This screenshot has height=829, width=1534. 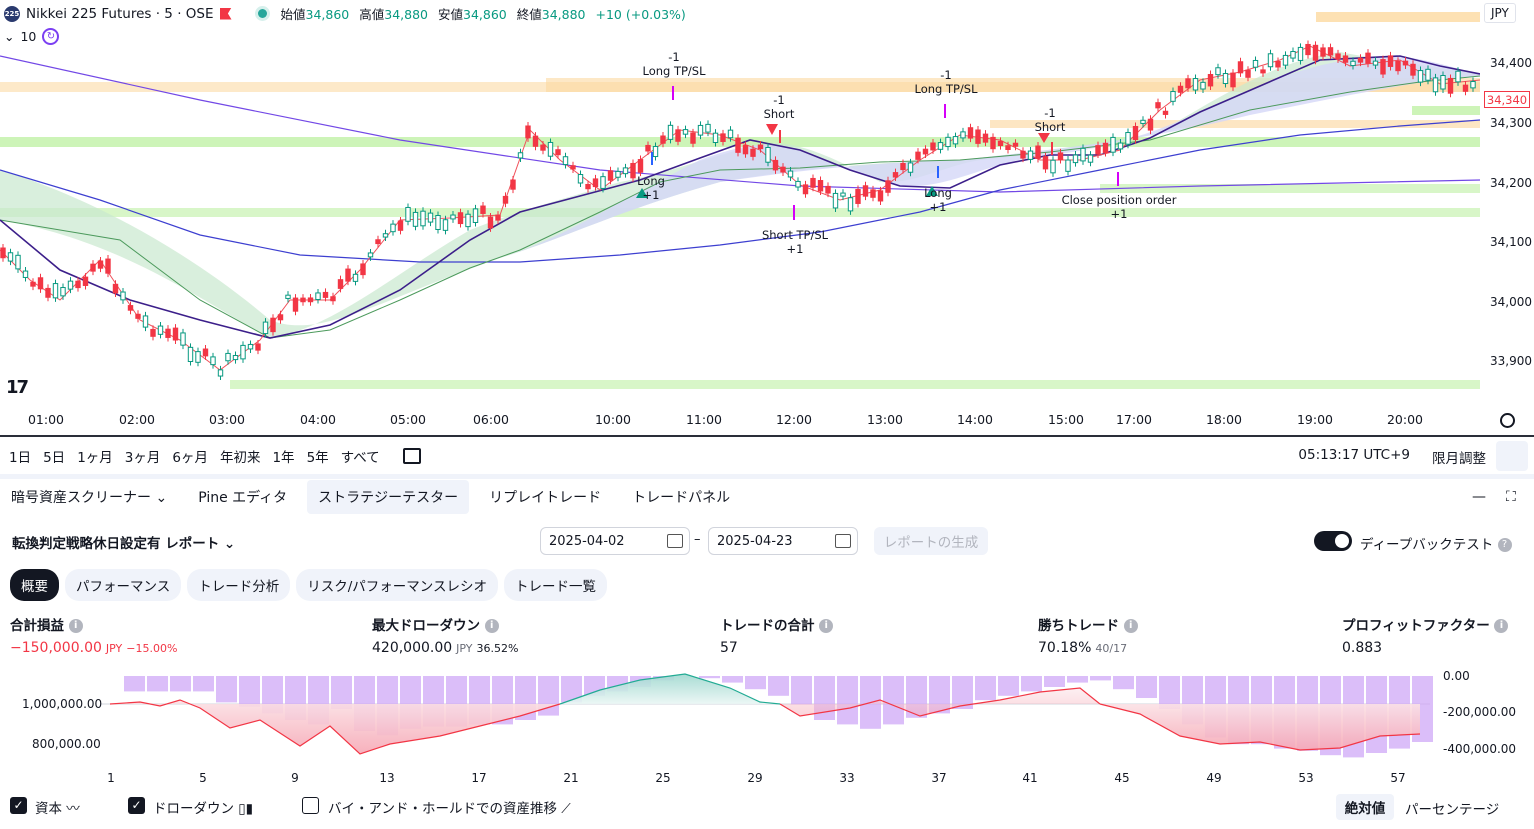 What do you see at coordinates (310, 805) in the screenshot?
I see `buy-hold-checkbox` at bounding box center [310, 805].